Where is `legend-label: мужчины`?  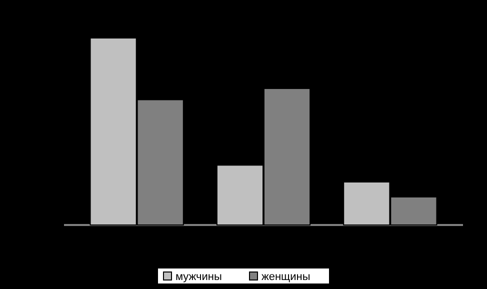
legend-label: мужчины is located at coordinates (199, 277).